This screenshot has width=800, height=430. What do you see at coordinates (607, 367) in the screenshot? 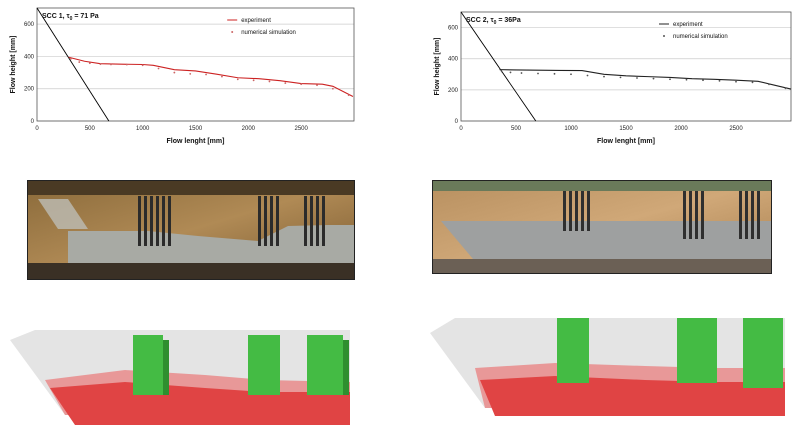
I see `simulation-render-right` at bounding box center [607, 367].